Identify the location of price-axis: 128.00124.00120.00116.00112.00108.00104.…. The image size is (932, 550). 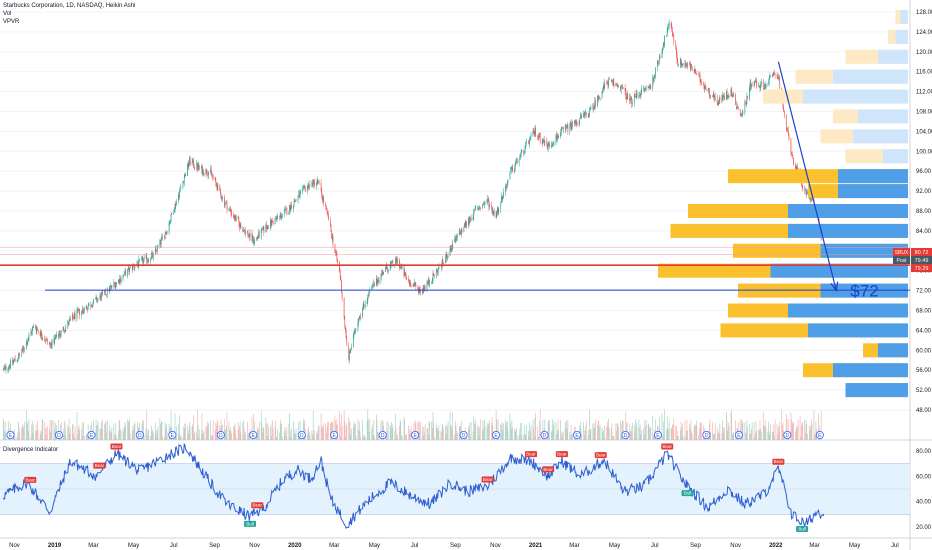
(912, 212).